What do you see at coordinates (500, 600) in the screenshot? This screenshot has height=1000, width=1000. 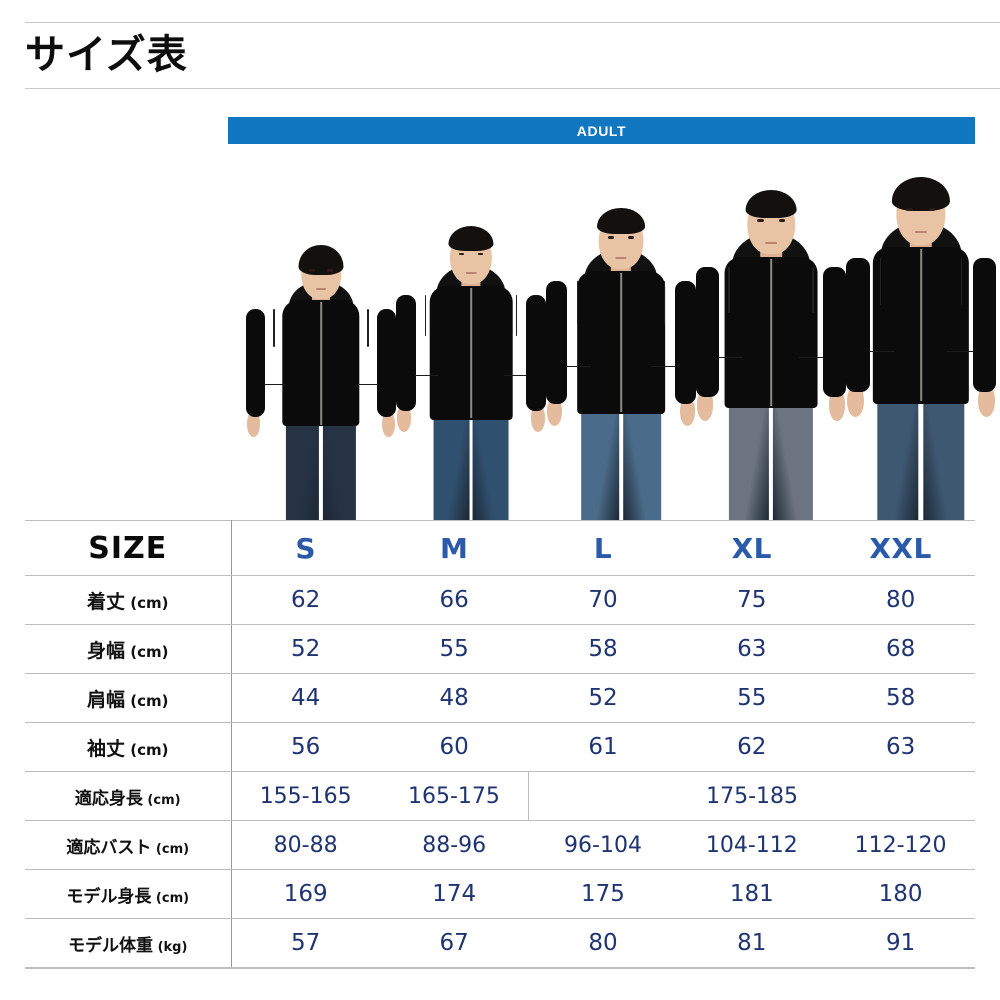 I see `table-row: 着丈 (cm) 62 66 70 75 80` at bounding box center [500, 600].